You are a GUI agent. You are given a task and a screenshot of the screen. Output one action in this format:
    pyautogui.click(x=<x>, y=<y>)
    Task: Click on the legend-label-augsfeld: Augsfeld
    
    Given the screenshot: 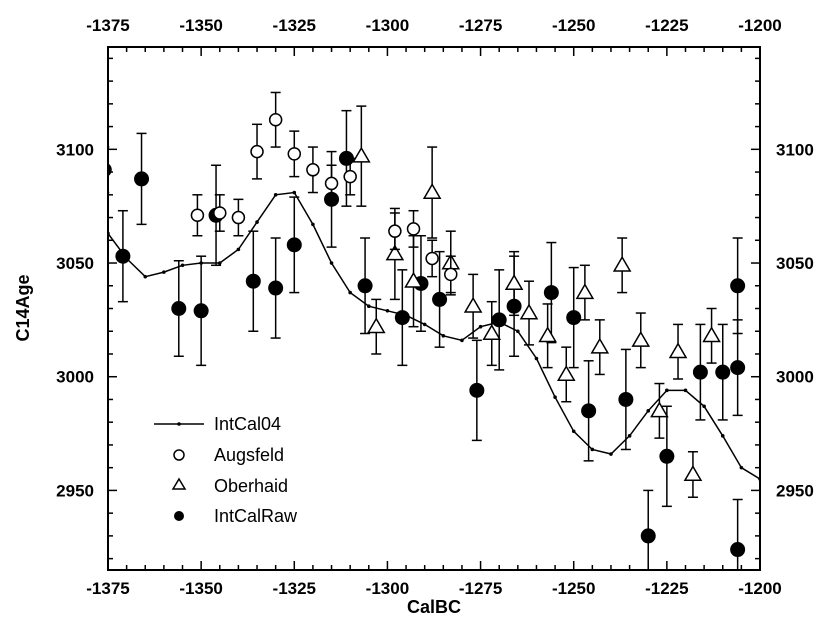 What is the action you would take?
    pyautogui.click(x=249, y=455)
    